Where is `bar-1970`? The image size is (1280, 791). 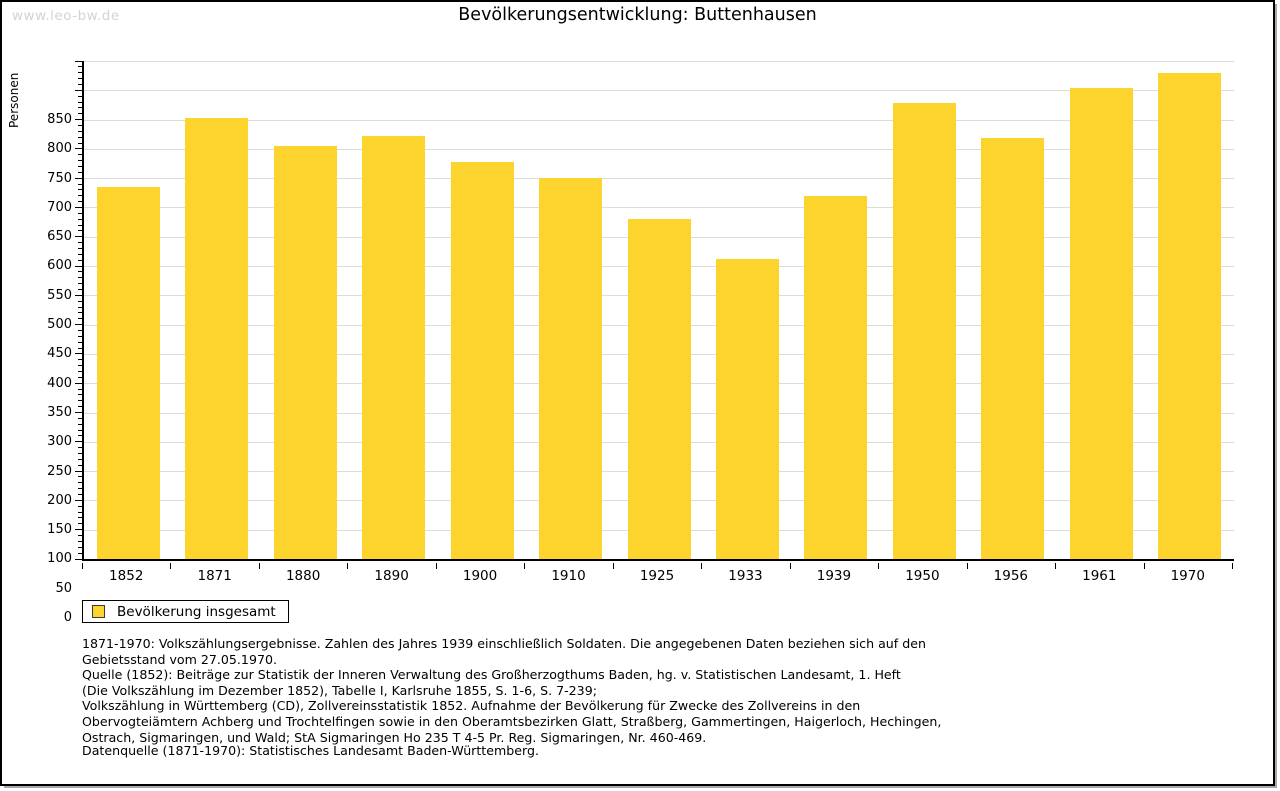
bar-1970 is located at coordinates (1190, 315).